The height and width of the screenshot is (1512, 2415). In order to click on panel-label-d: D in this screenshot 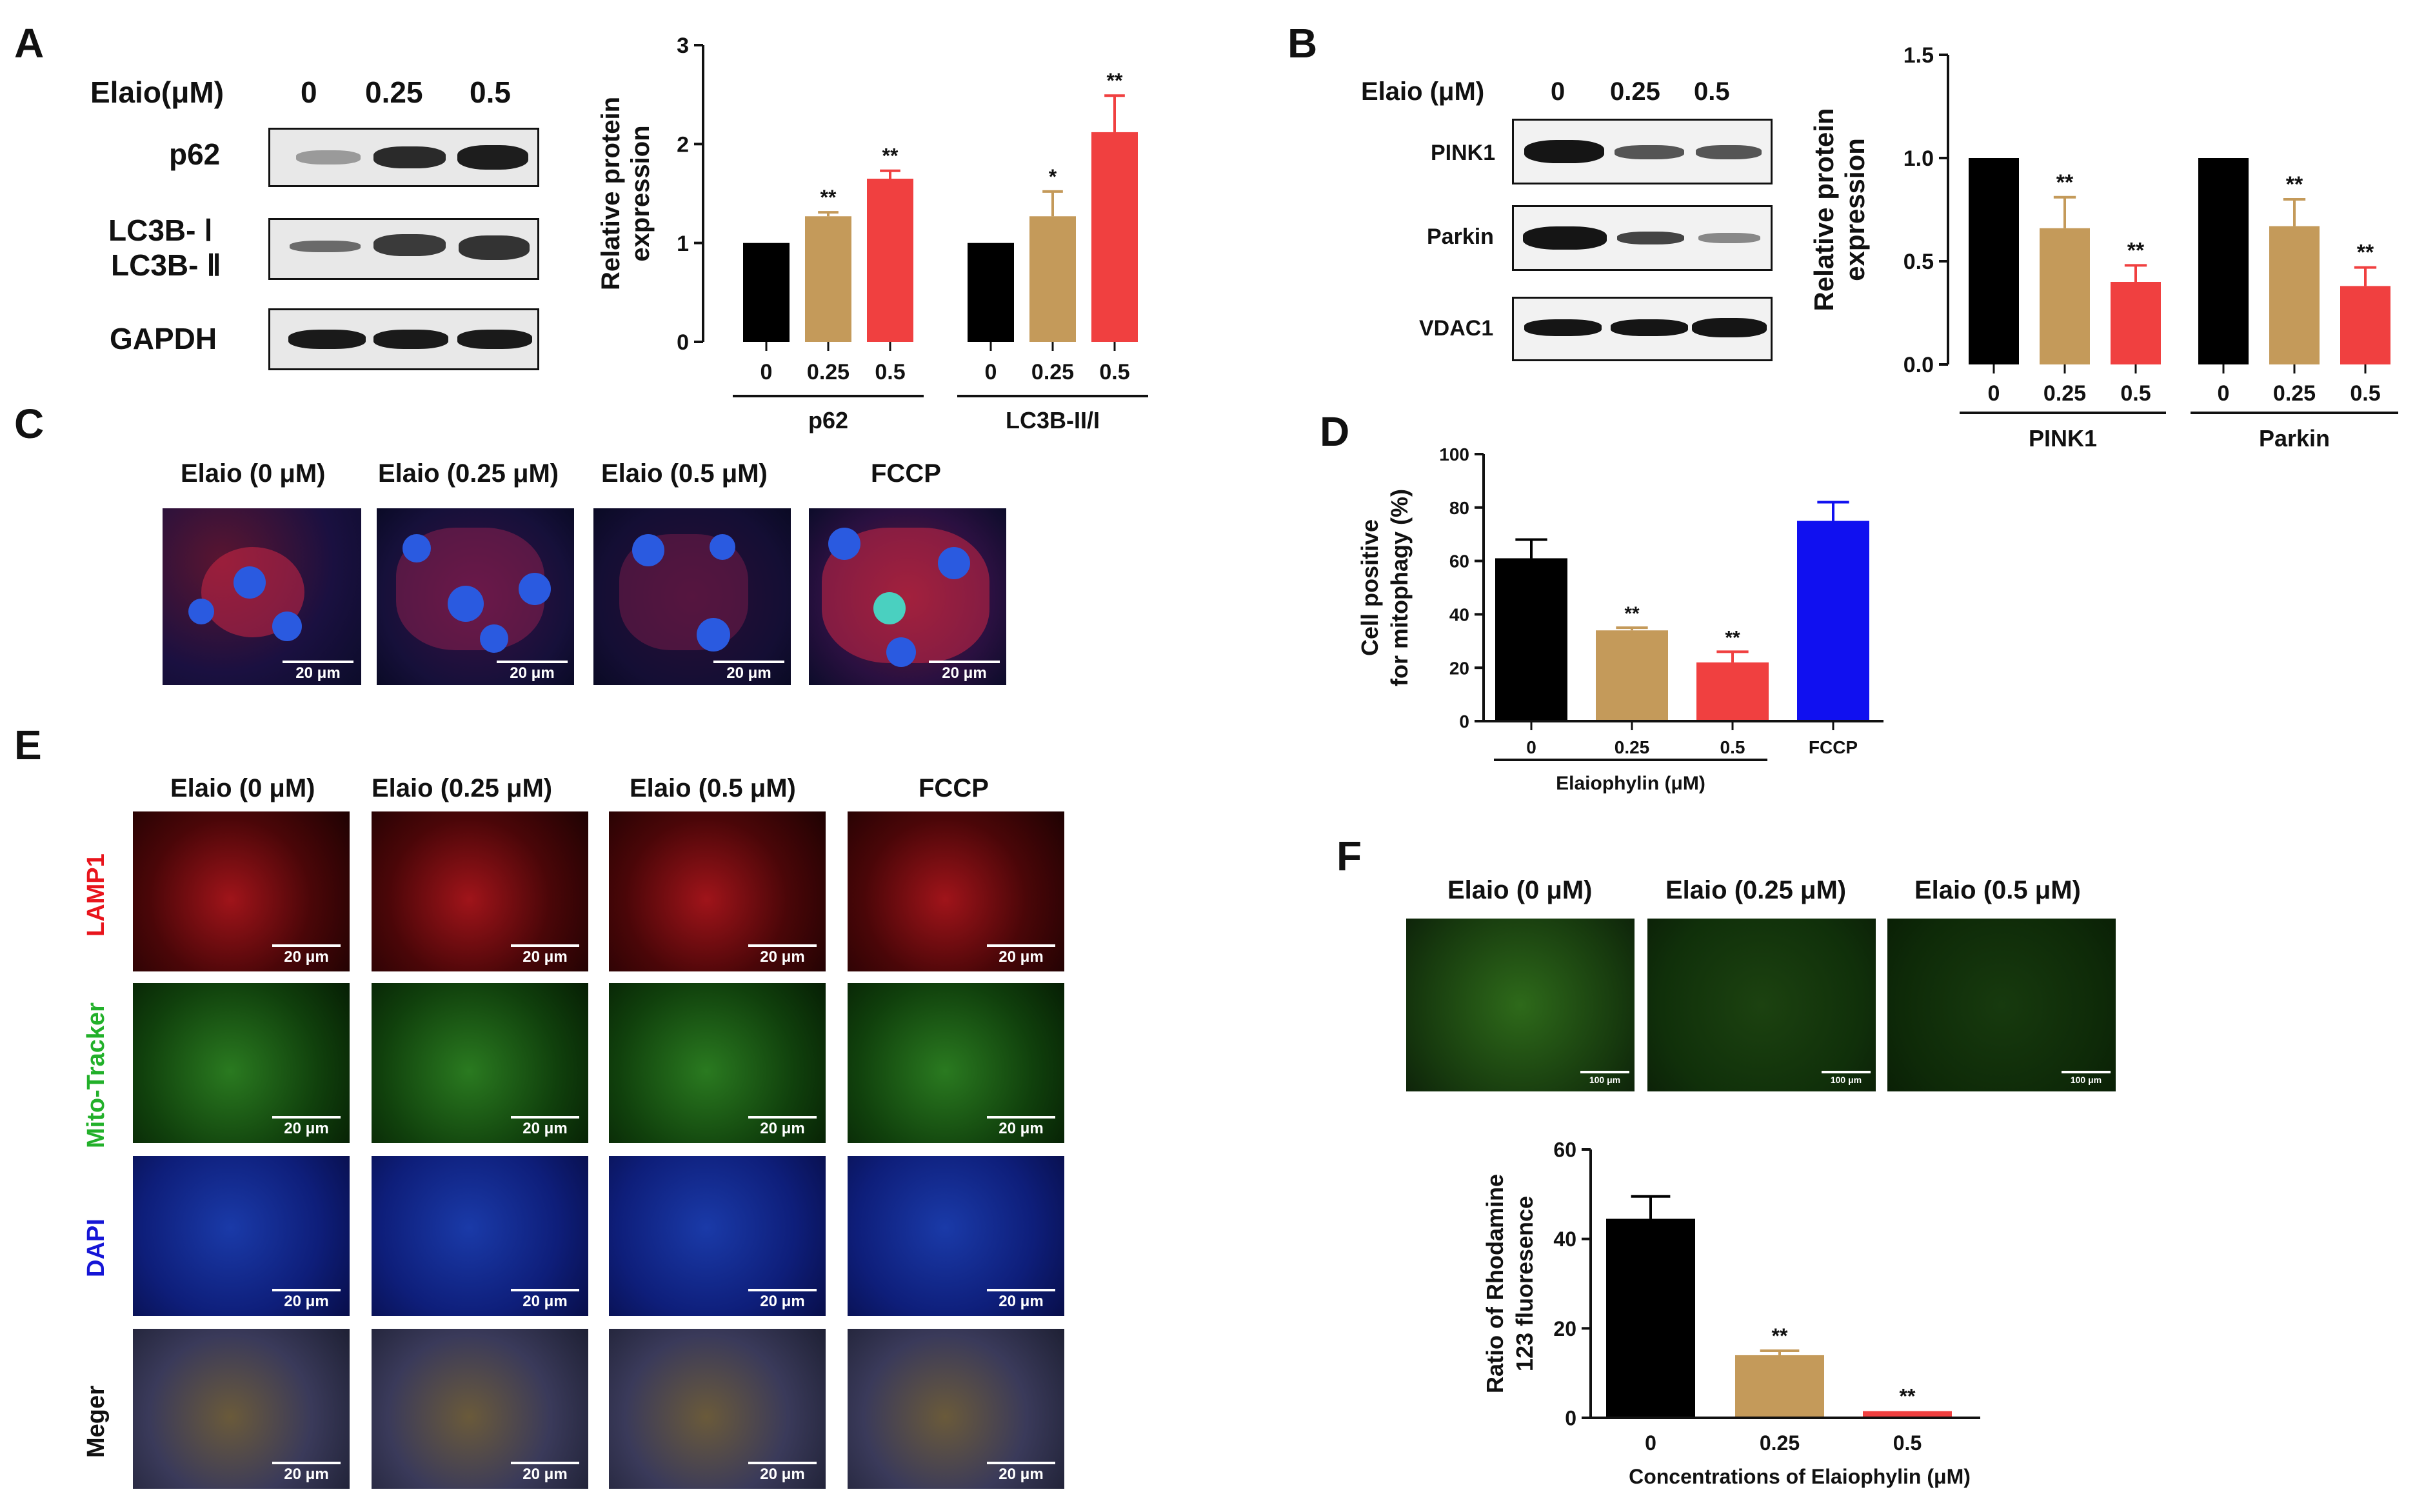, I will do `click(1335, 431)`.